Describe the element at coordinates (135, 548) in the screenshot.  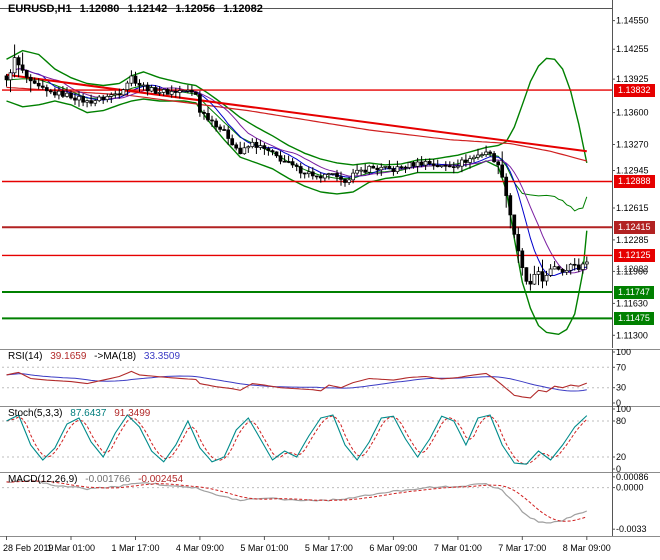
I see `svg-text: 1 Mar 17:00` at that location.